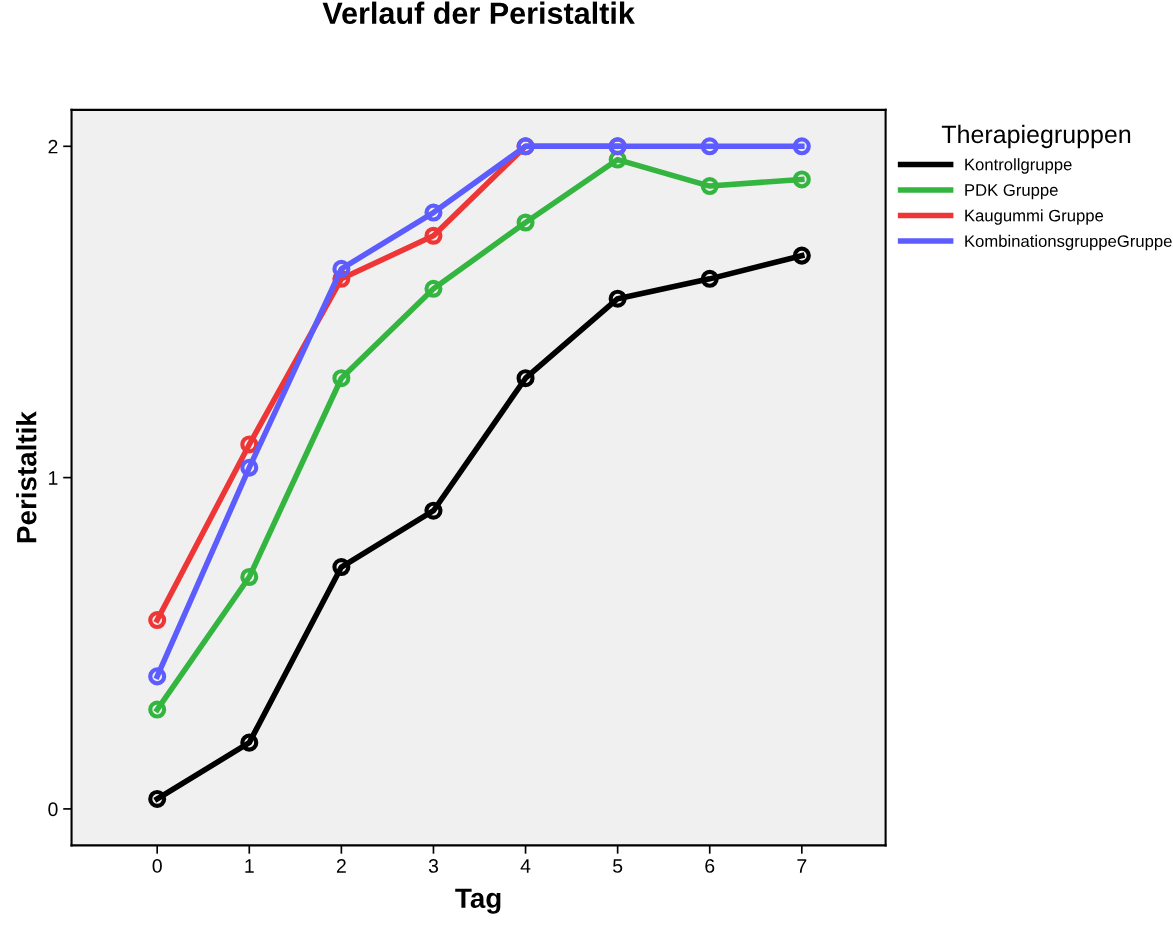 The height and width of the screenshot is (931, 1173). Describe the element at coordinates (525, 866) in the screenshot. I see `x-tick-label: 4` at that location.